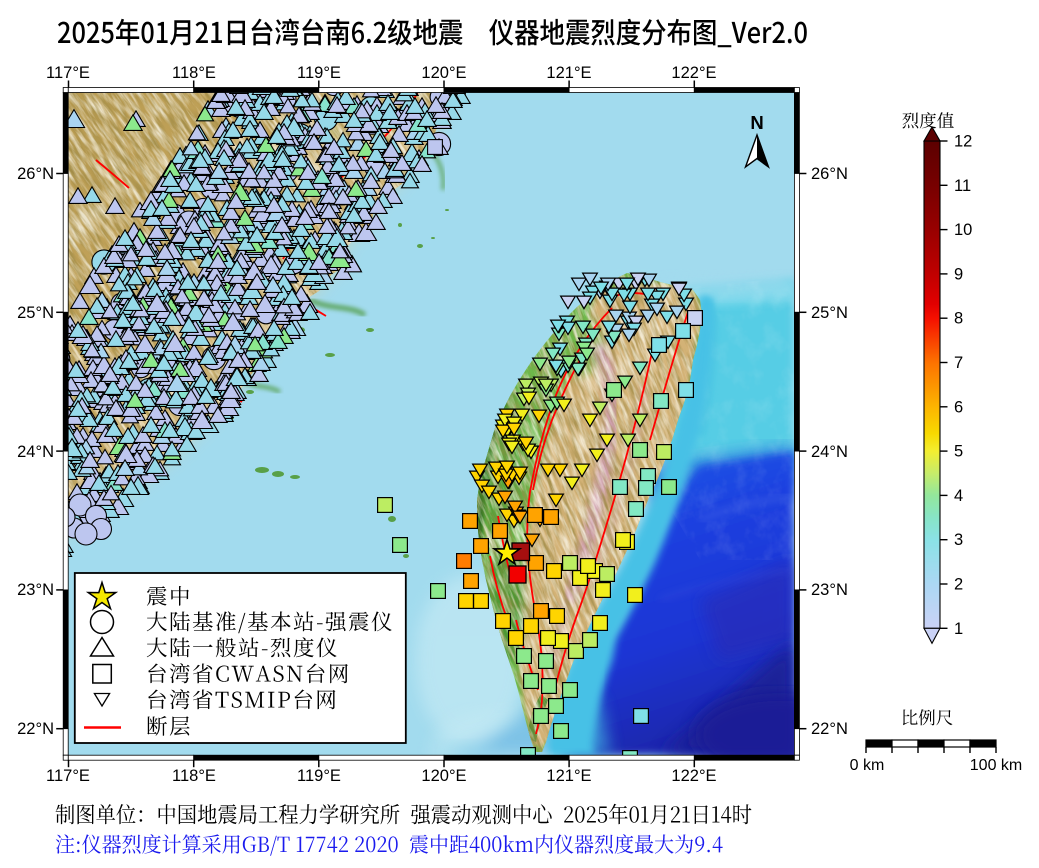 Image resolution: width=1039 pixels, height=868 pixels. Describe the element at coordinates (958, 274) in the screenshot. I see `svg-text: 9` at that location.